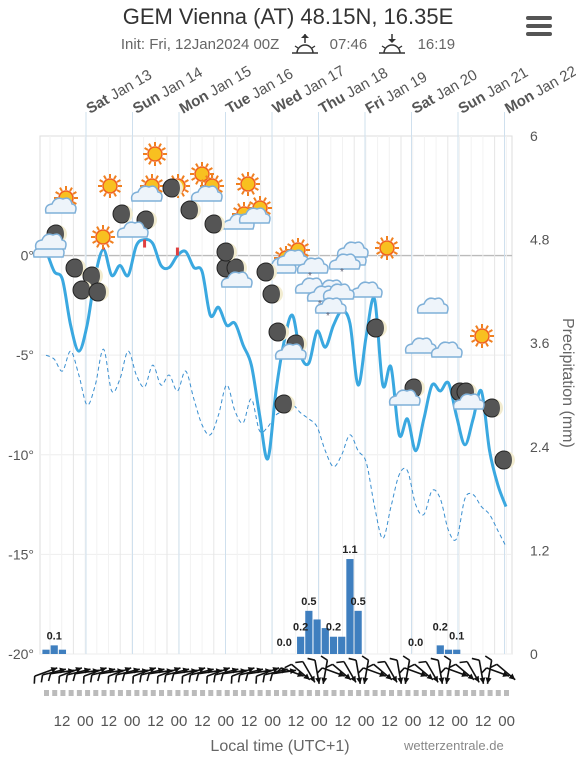  I want to click on precip-label: 0.5, so click(357, 602).